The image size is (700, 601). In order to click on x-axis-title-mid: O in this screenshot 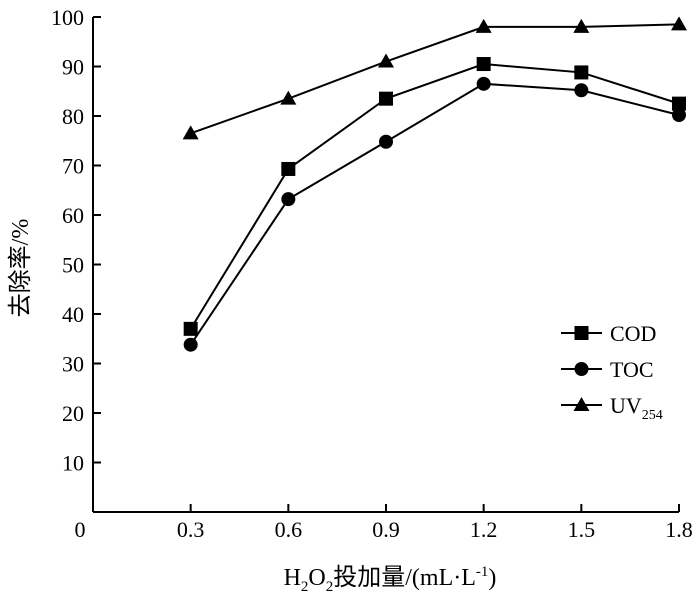, I will do `click(316, 578)`.